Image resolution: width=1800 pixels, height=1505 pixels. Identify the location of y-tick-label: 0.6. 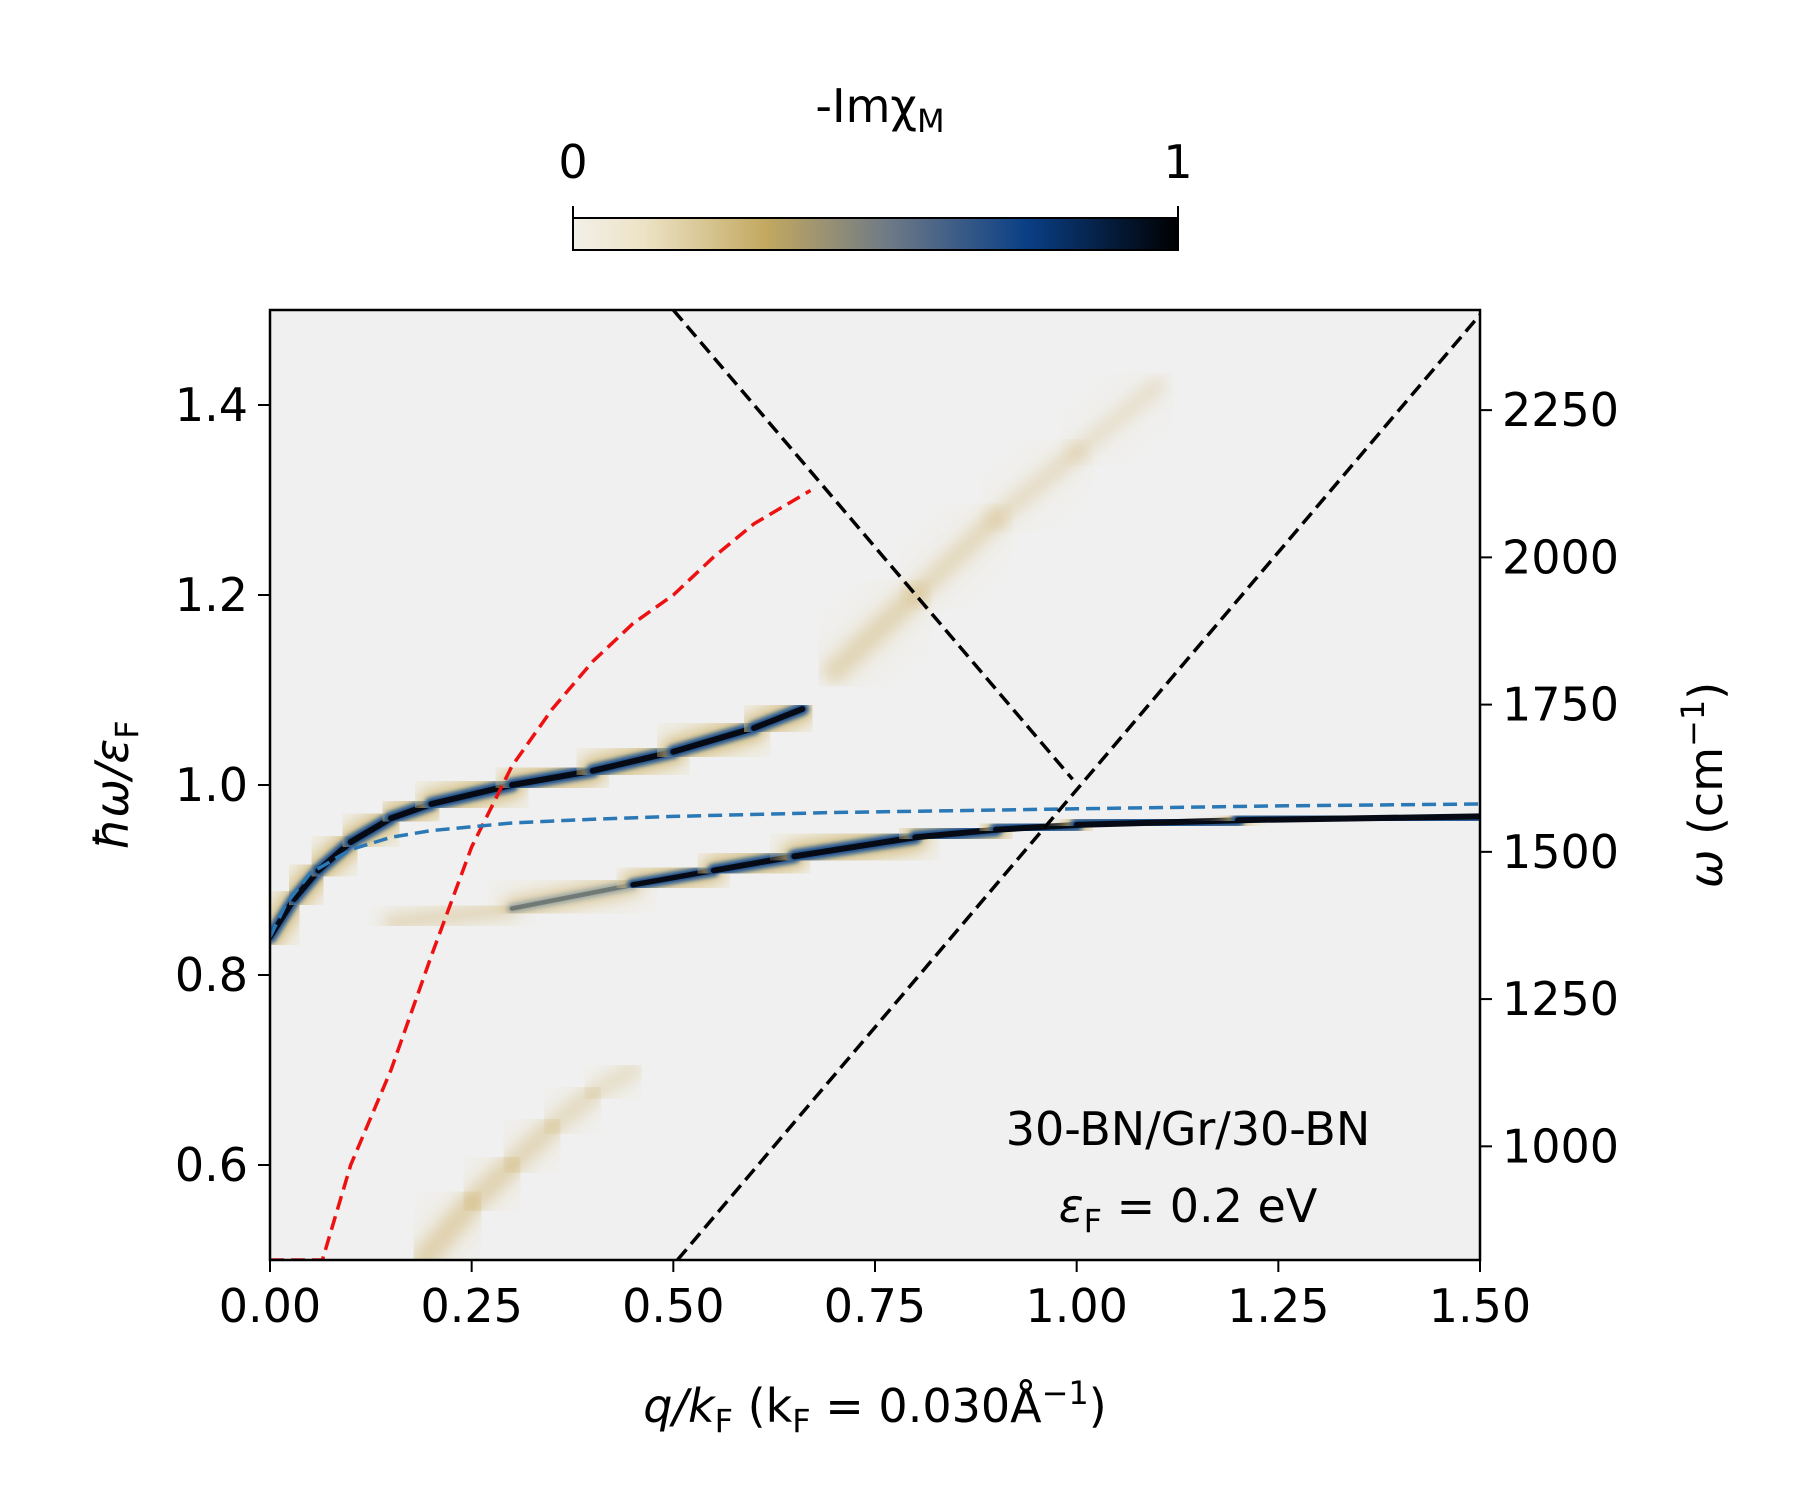
(211, 1165).